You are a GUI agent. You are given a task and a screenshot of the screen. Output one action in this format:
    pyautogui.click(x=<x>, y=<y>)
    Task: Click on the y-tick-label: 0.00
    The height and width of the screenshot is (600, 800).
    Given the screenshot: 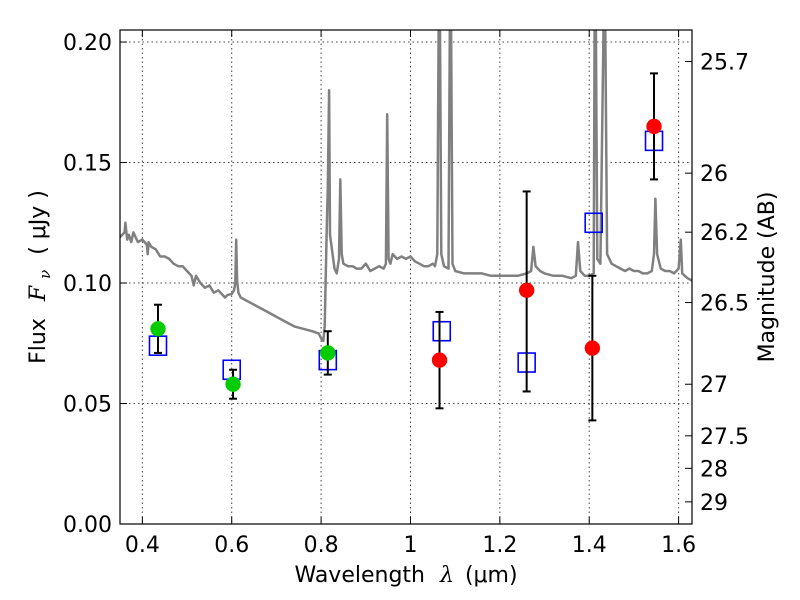 What is the action you would take?
    pyautogui.click(x=87, y=525)
    